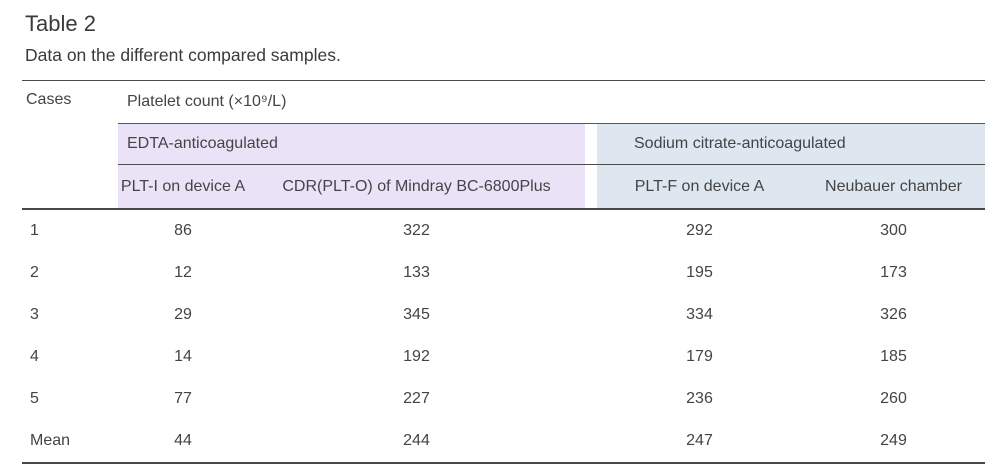 This screenshot has height=466, width=1000. What do you see at coordinates (34, 230) in the screenshot?
I see `case-cell: 1` at bounding box center [34, 230].